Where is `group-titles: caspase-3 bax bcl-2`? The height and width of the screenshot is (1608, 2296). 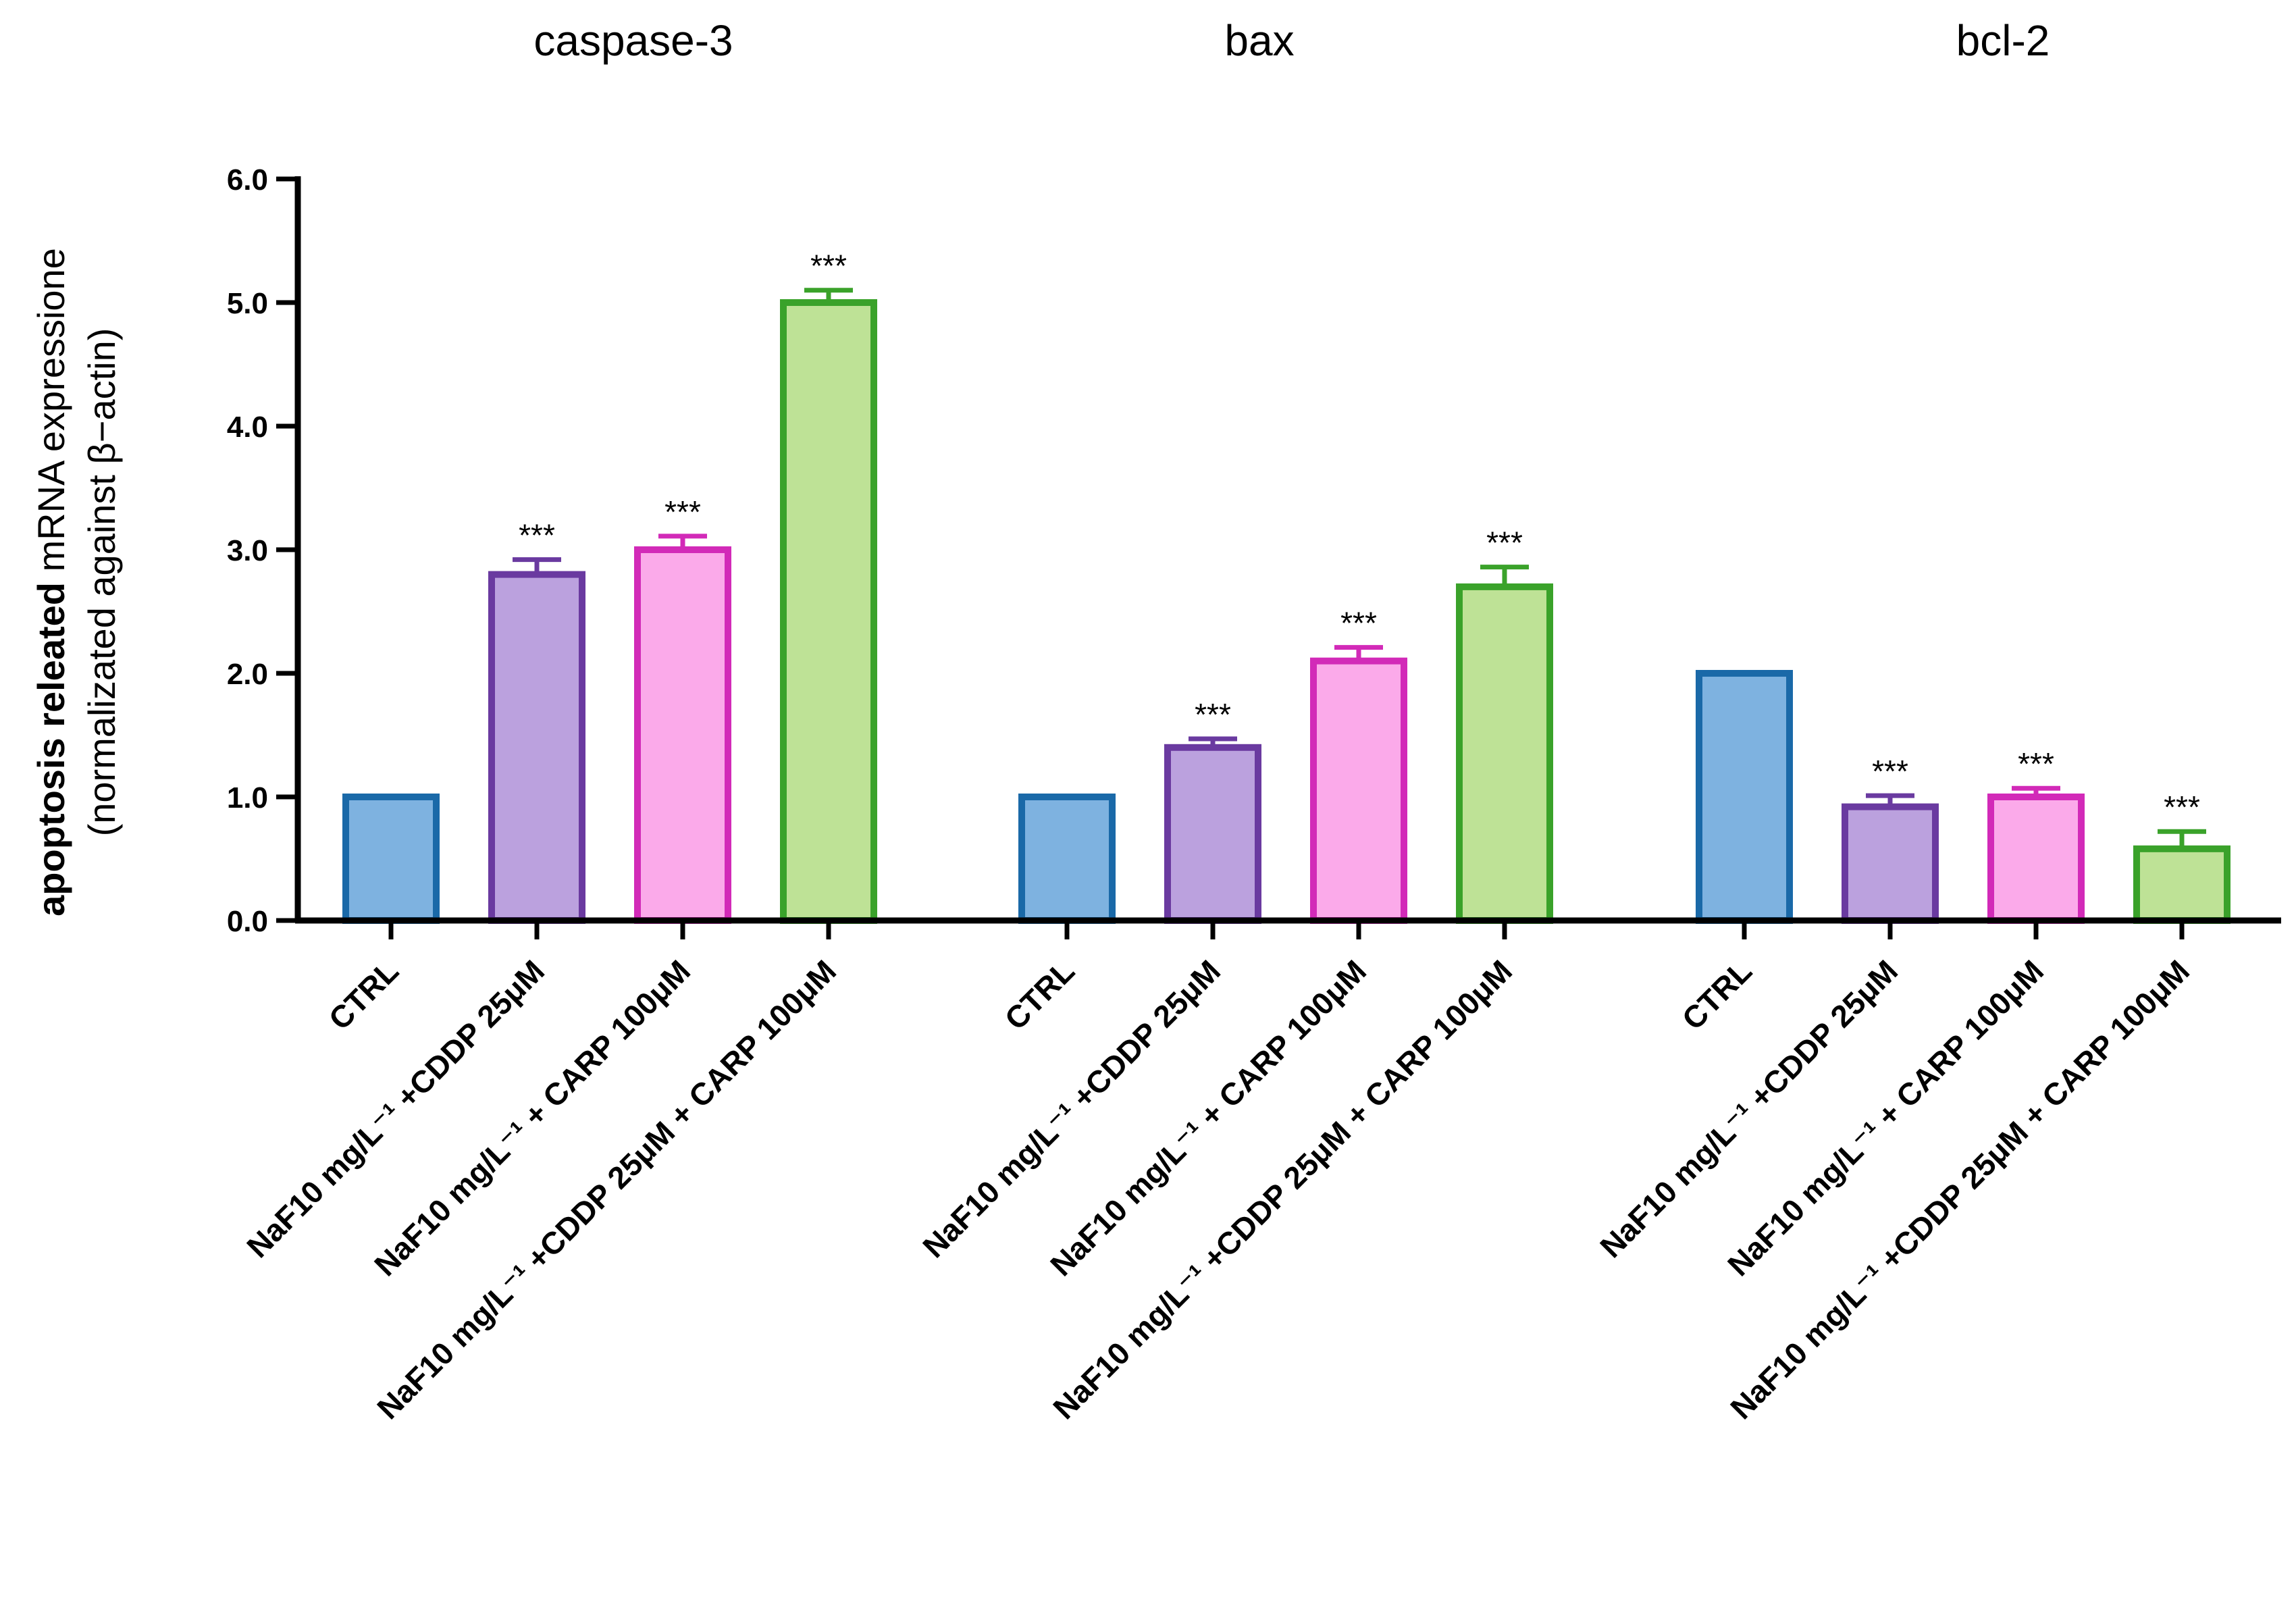 group-titles: caspase-3 bax bcl-2 is located at coordinates (1291, 41).